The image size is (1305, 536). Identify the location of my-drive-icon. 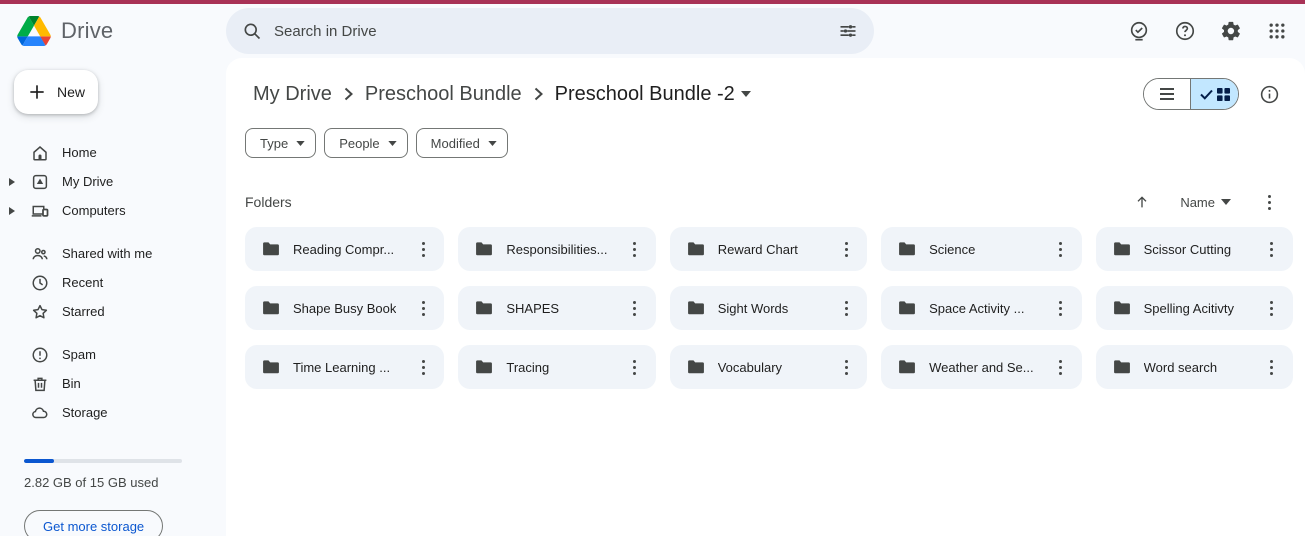
(40, 182).